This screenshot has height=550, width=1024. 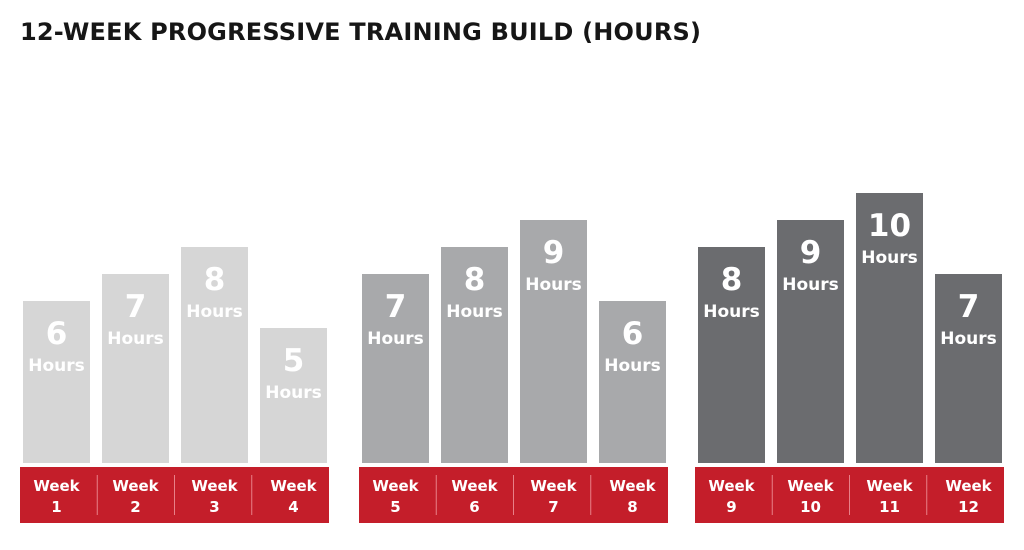 What do you see at coordinates (294, 361) in the screenshot?
I see `bar-value-label-week-4: 5` at bounding box center [294, 361].